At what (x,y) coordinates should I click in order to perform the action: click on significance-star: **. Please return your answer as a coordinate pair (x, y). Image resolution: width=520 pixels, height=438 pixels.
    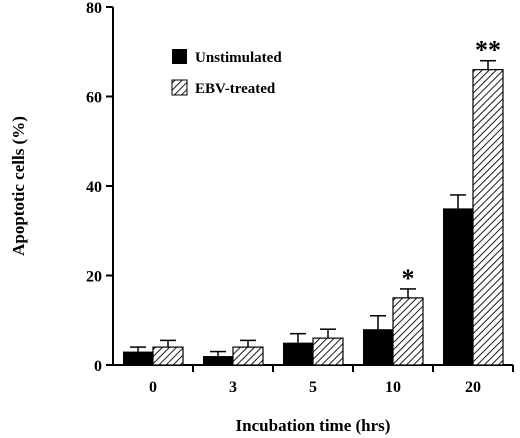
    Looking at the image, I should click on (488, 50).